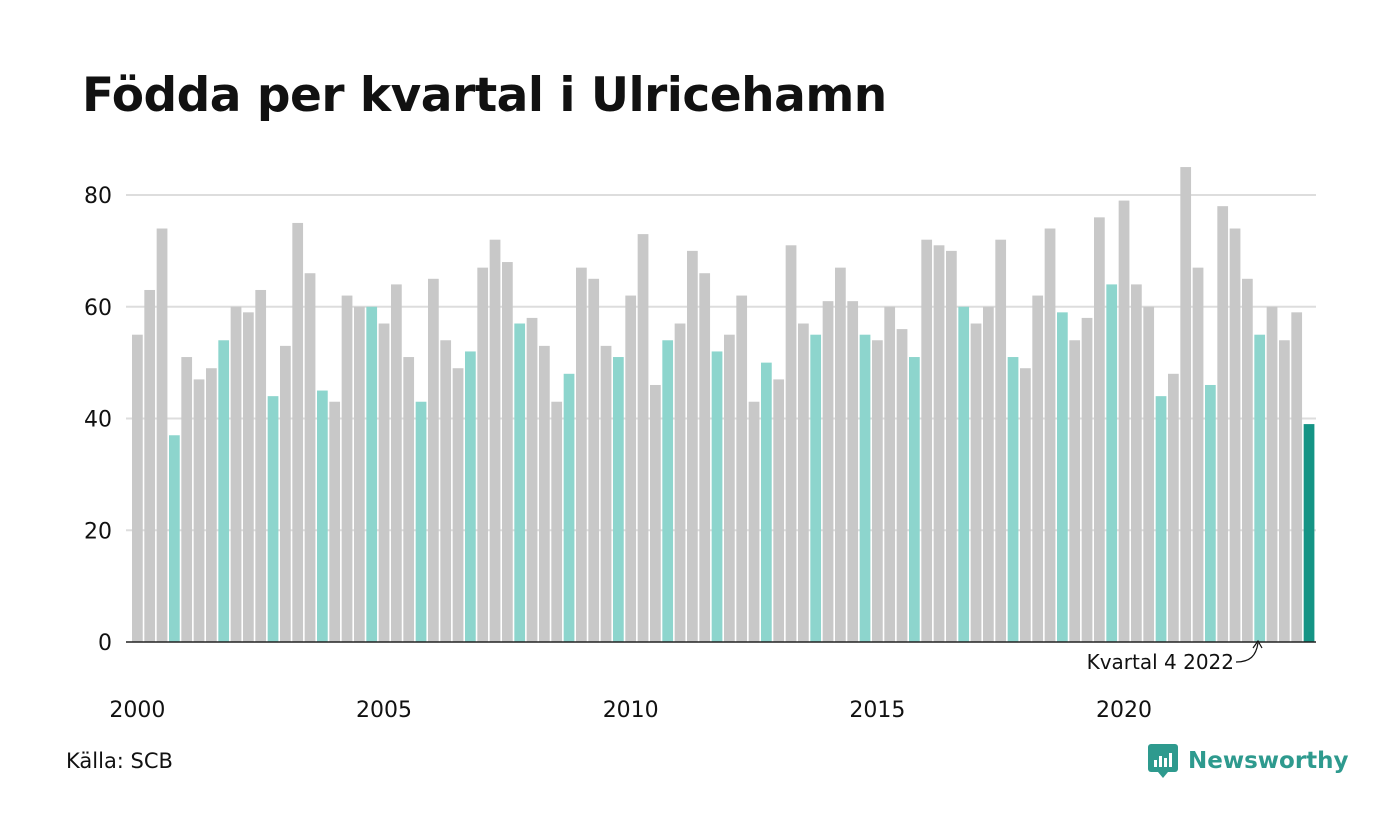 The width and height of the screenshot is (1400, 840). Describe the element at coordinates (98, 531) in the screenshot. I see `y-tick-label: 20` at that location.